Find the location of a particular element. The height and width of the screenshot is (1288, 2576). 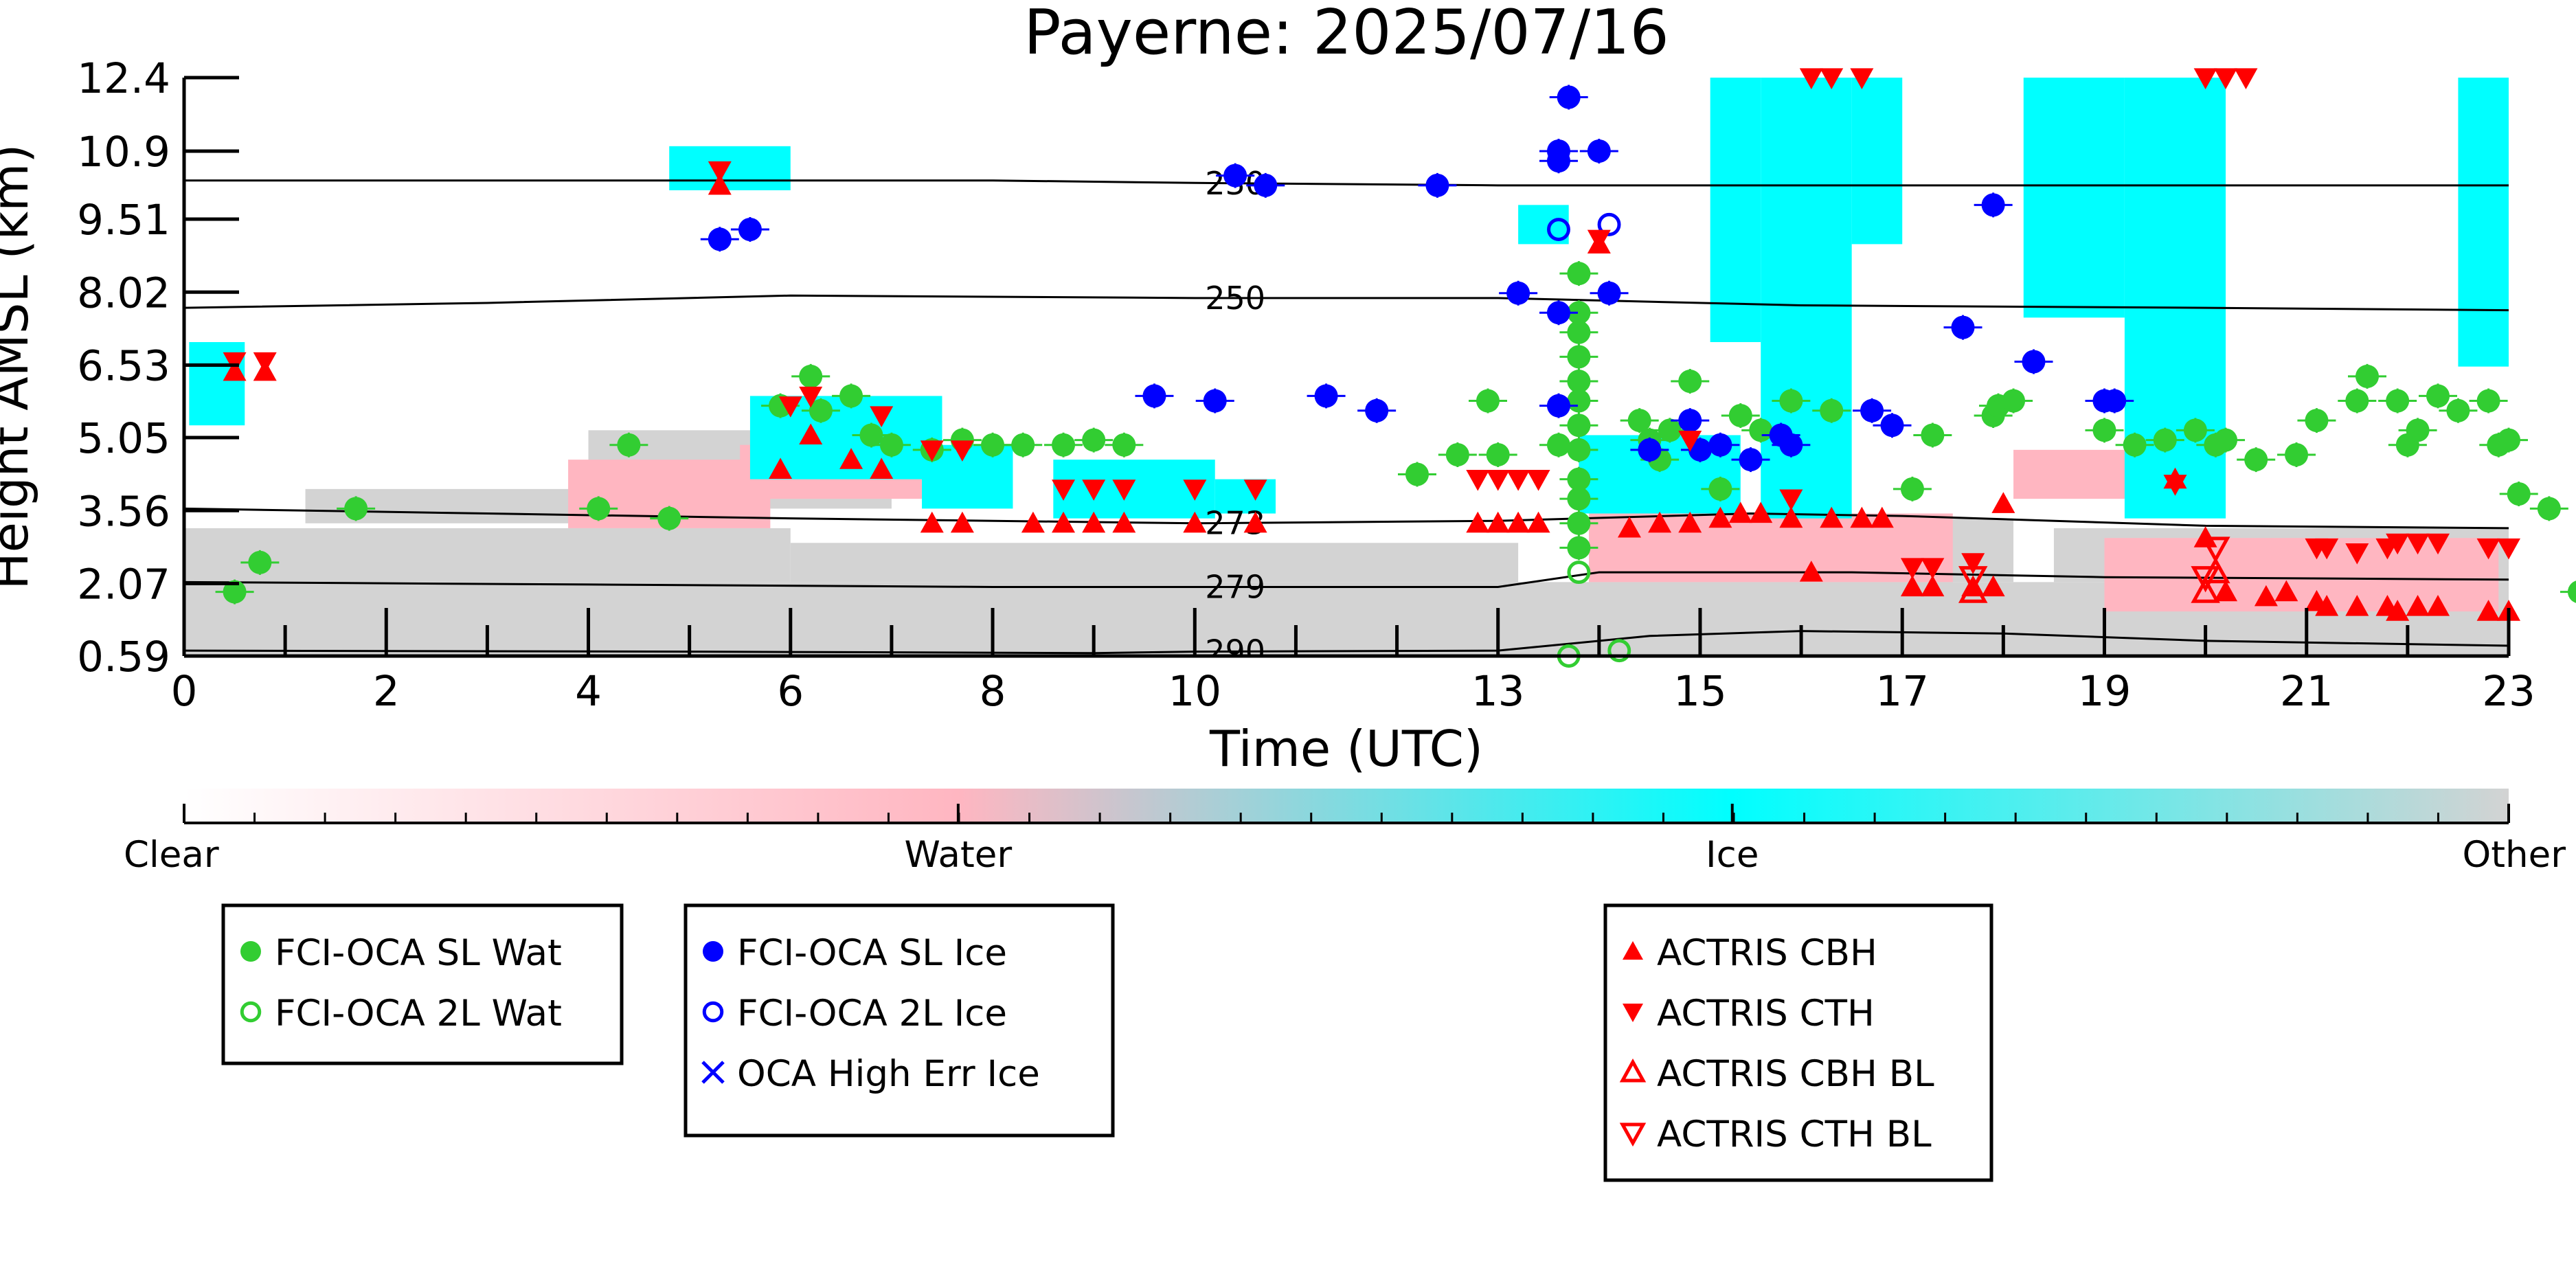

y-tick-label: 5.05 is located at coordinates (123, 438).